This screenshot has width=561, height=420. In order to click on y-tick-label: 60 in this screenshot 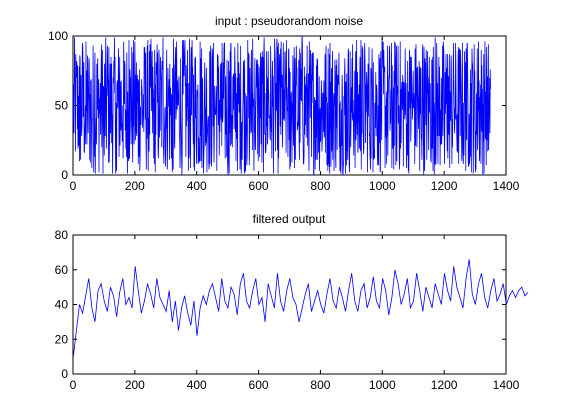, I will do `click(62, 270)`.